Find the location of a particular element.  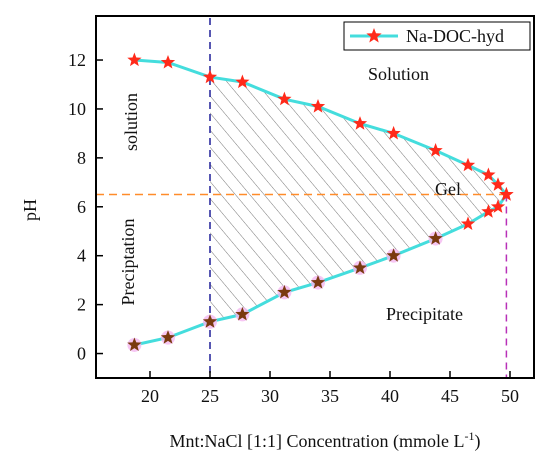

y-axis-ticks: 0 2 4 6 8 10 12 is located at coordinates (85, 207).